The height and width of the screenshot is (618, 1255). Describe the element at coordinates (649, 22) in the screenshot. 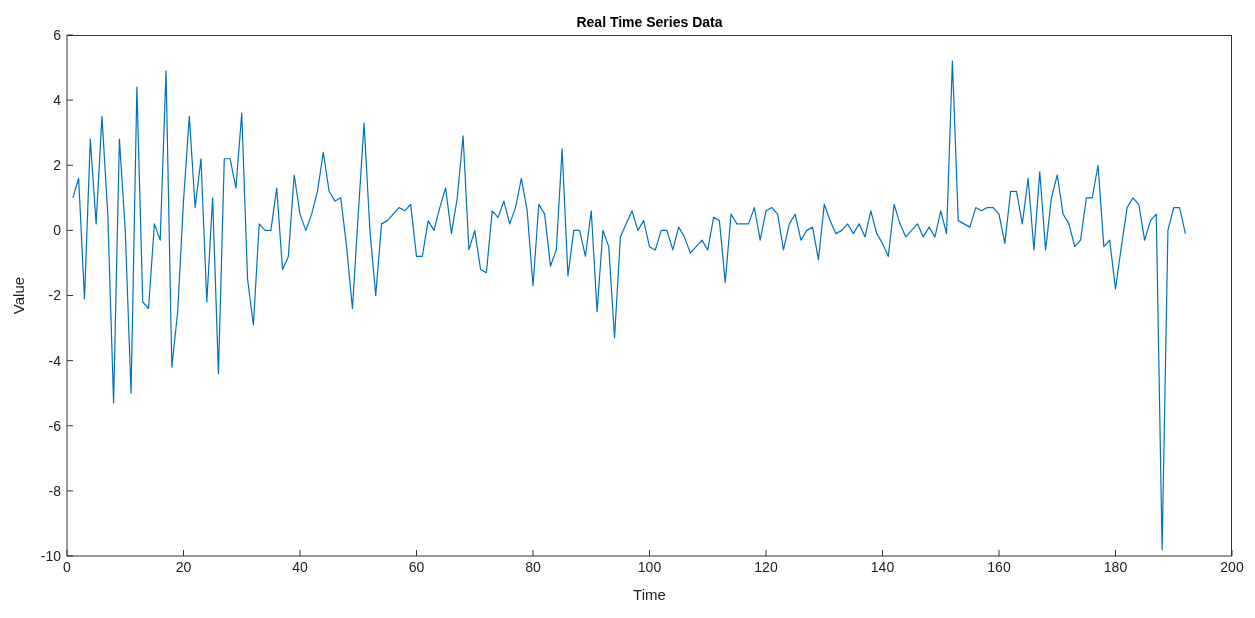

I see `chart-title: Real Time Series Data` at that location.